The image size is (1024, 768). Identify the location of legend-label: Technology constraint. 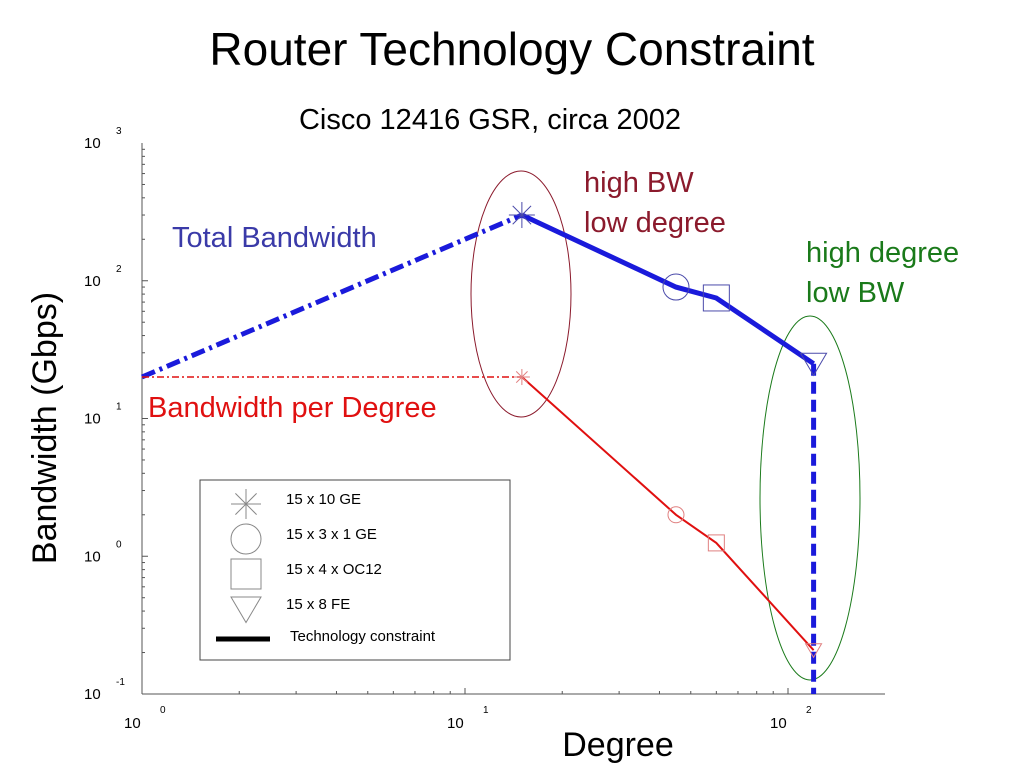
(363, 636).